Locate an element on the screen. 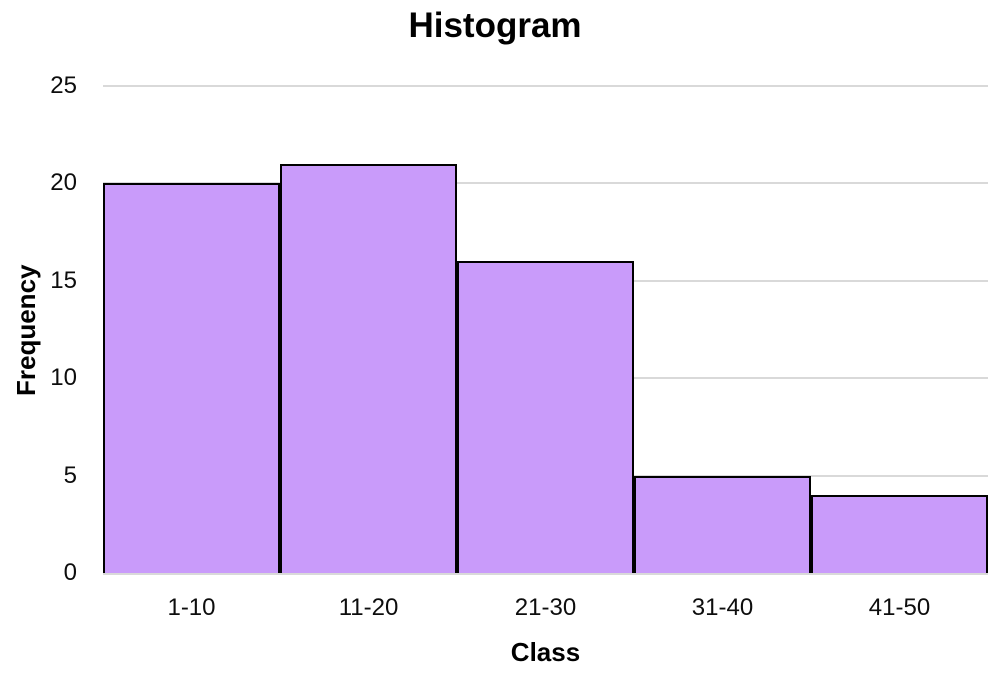 The height and width of the screenshot is (684, 1006). x-tick-label: 31-40 is located at coordinates (722, 607).